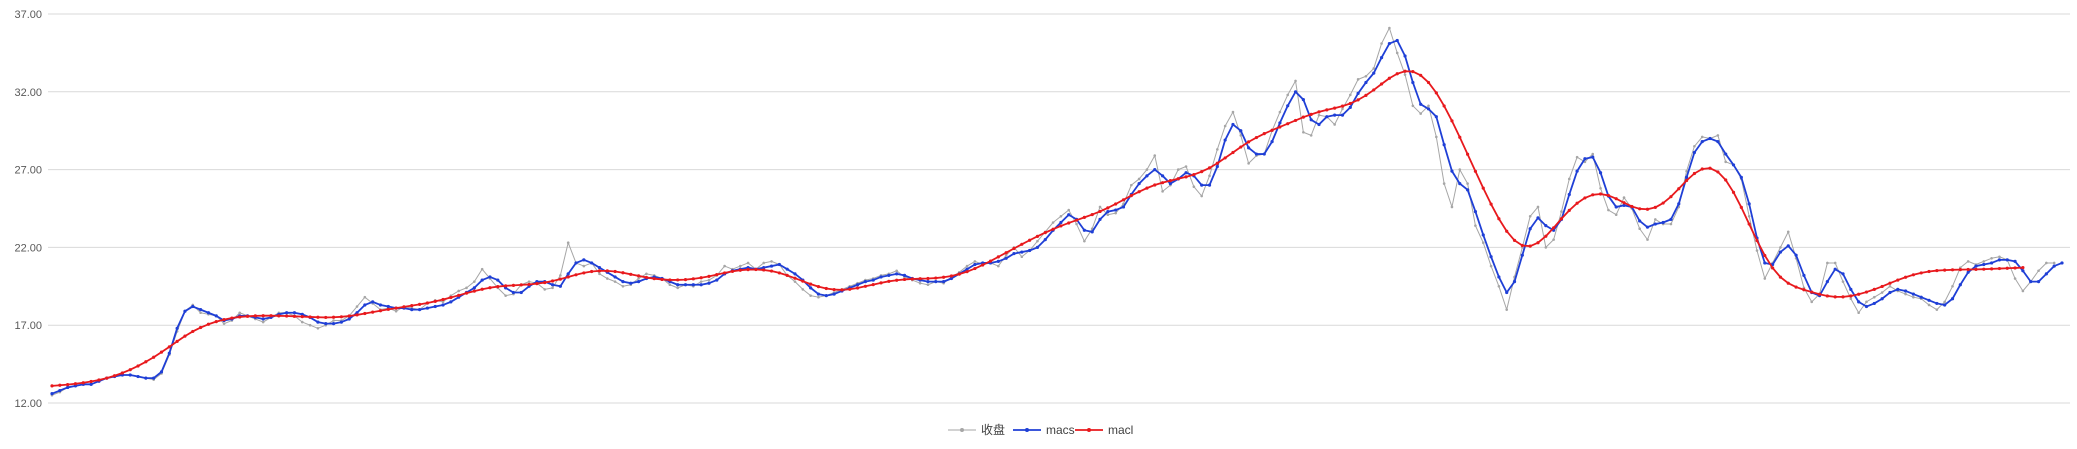 Image resolution: width=2077 pixels, height=449 pixels. I want to click on legend: 收盘 macs macl, so click(1040, 429).